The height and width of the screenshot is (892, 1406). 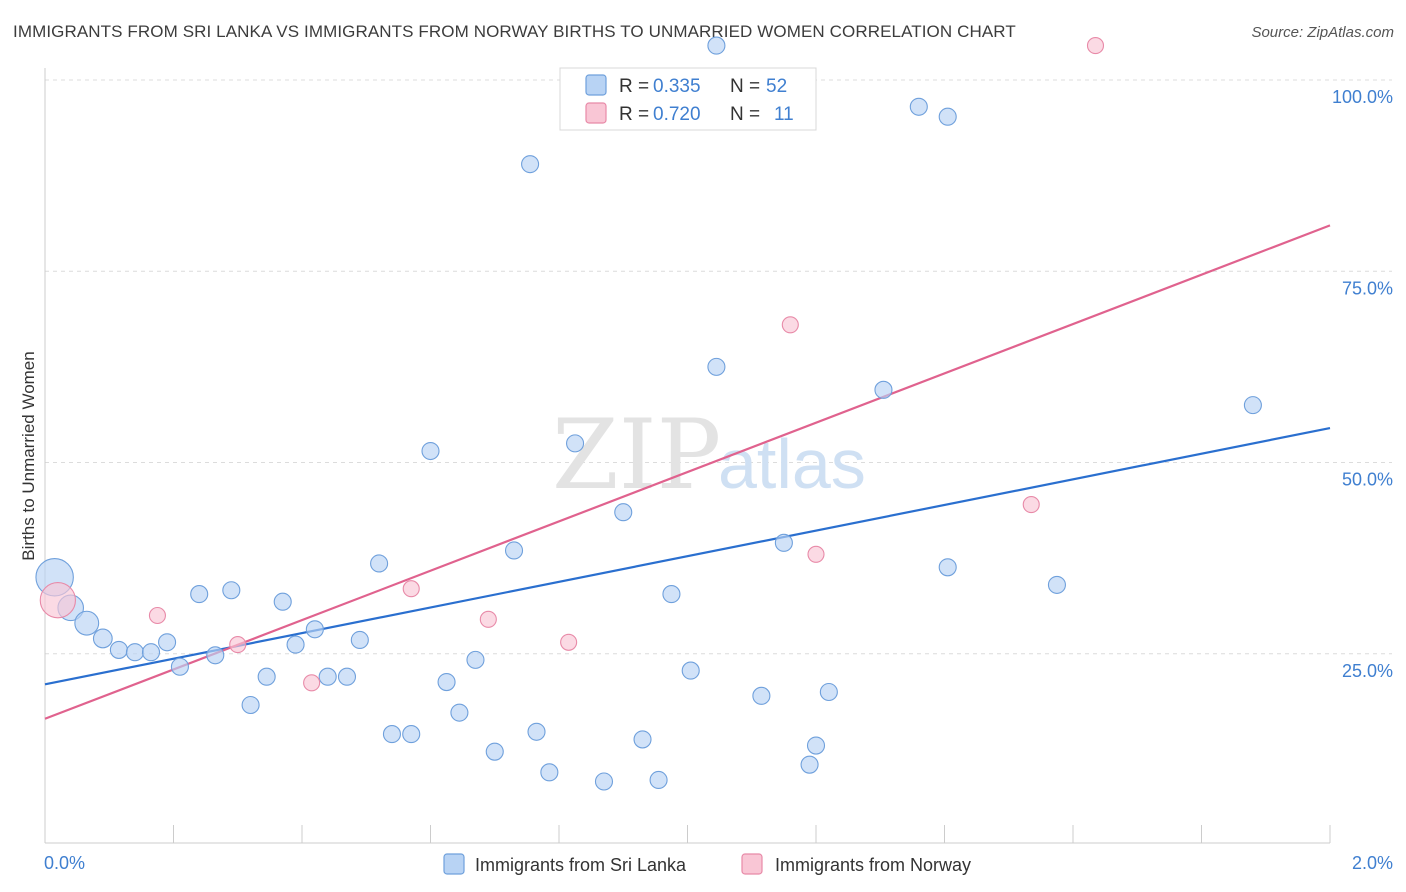 What do you see at coordinates (677, 114) in the screenshot?
I see `legend-r-value: 0.720` at bounding box center [677, 114].